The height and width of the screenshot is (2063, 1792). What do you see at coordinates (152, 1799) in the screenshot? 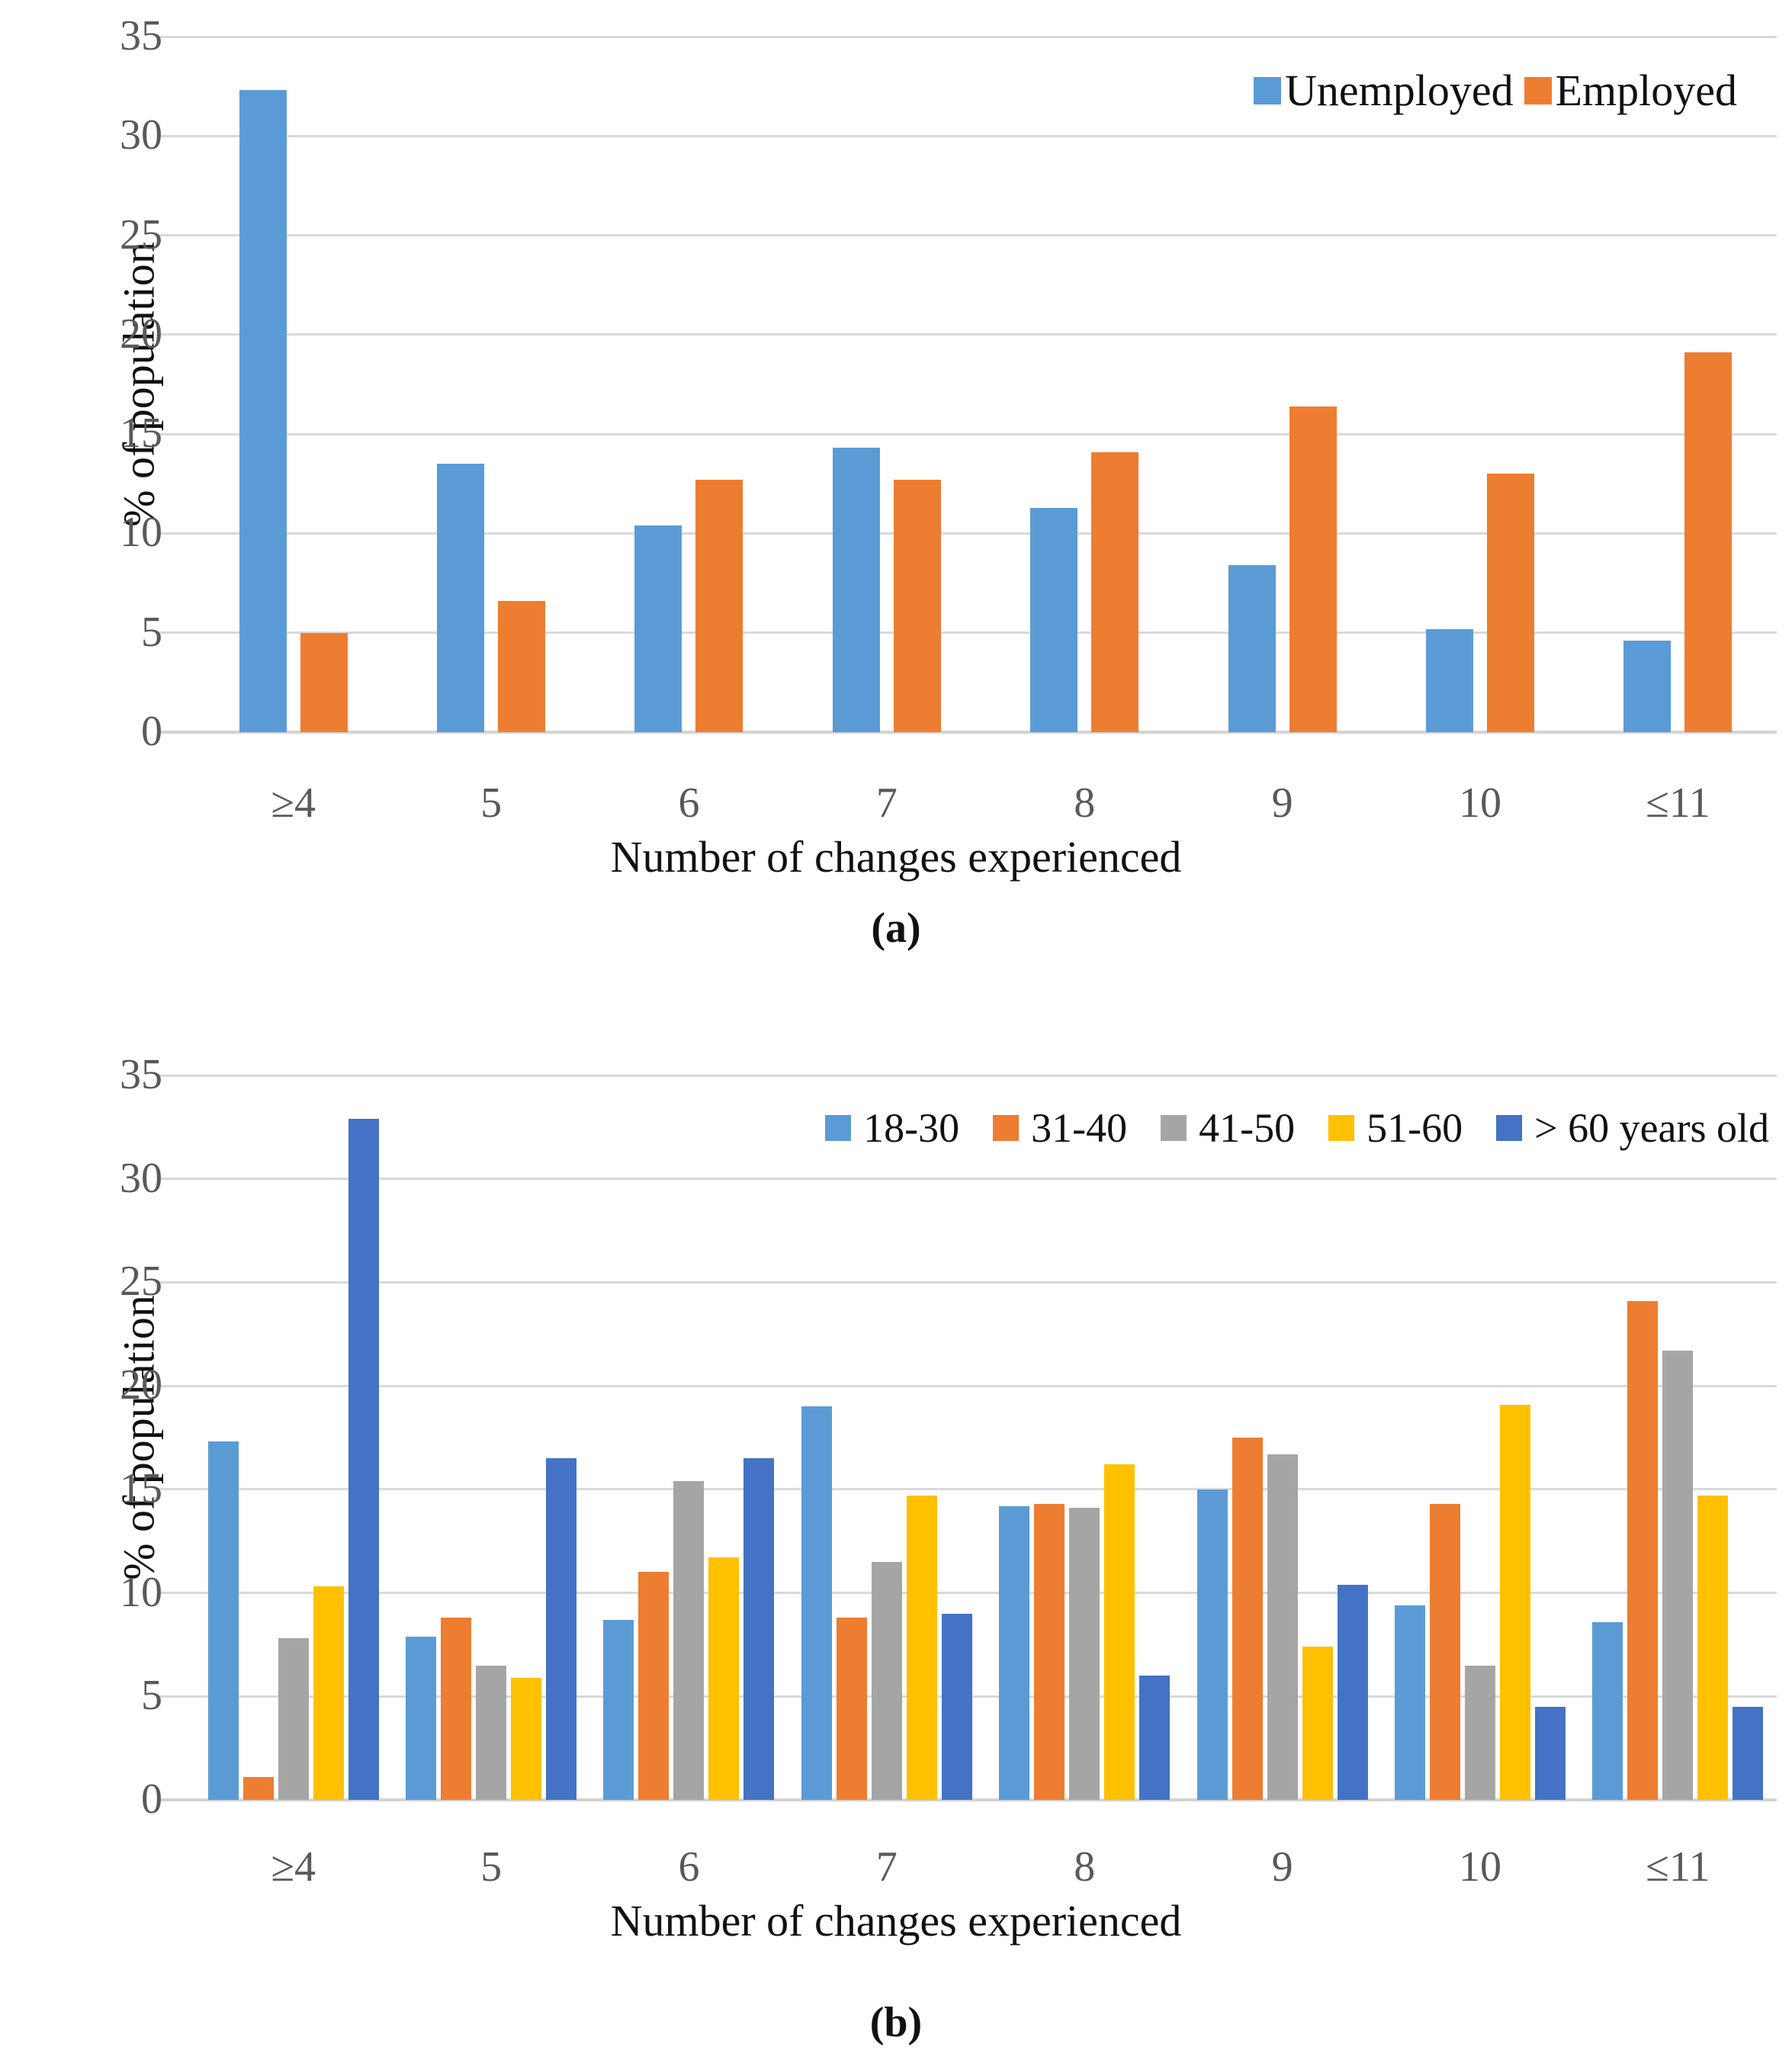
I see `y-tick-0: 0` at bounding box center [152, 1799].